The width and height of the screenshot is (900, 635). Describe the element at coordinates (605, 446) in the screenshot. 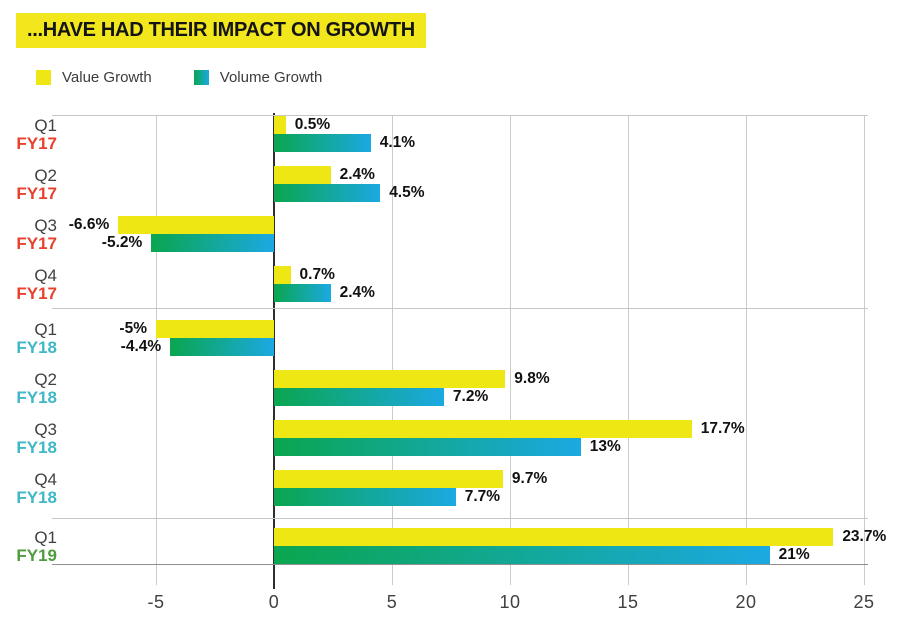

I see `volume-growth-label: 13%` at that location.